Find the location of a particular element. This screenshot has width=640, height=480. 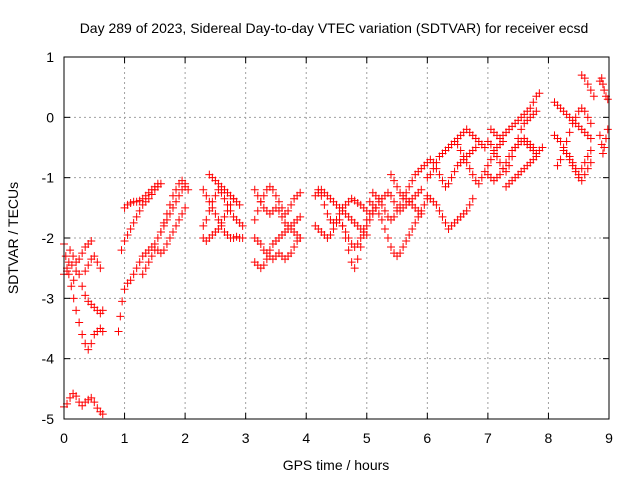

x-tick-label: 5 is located at coordinates (367, 438).